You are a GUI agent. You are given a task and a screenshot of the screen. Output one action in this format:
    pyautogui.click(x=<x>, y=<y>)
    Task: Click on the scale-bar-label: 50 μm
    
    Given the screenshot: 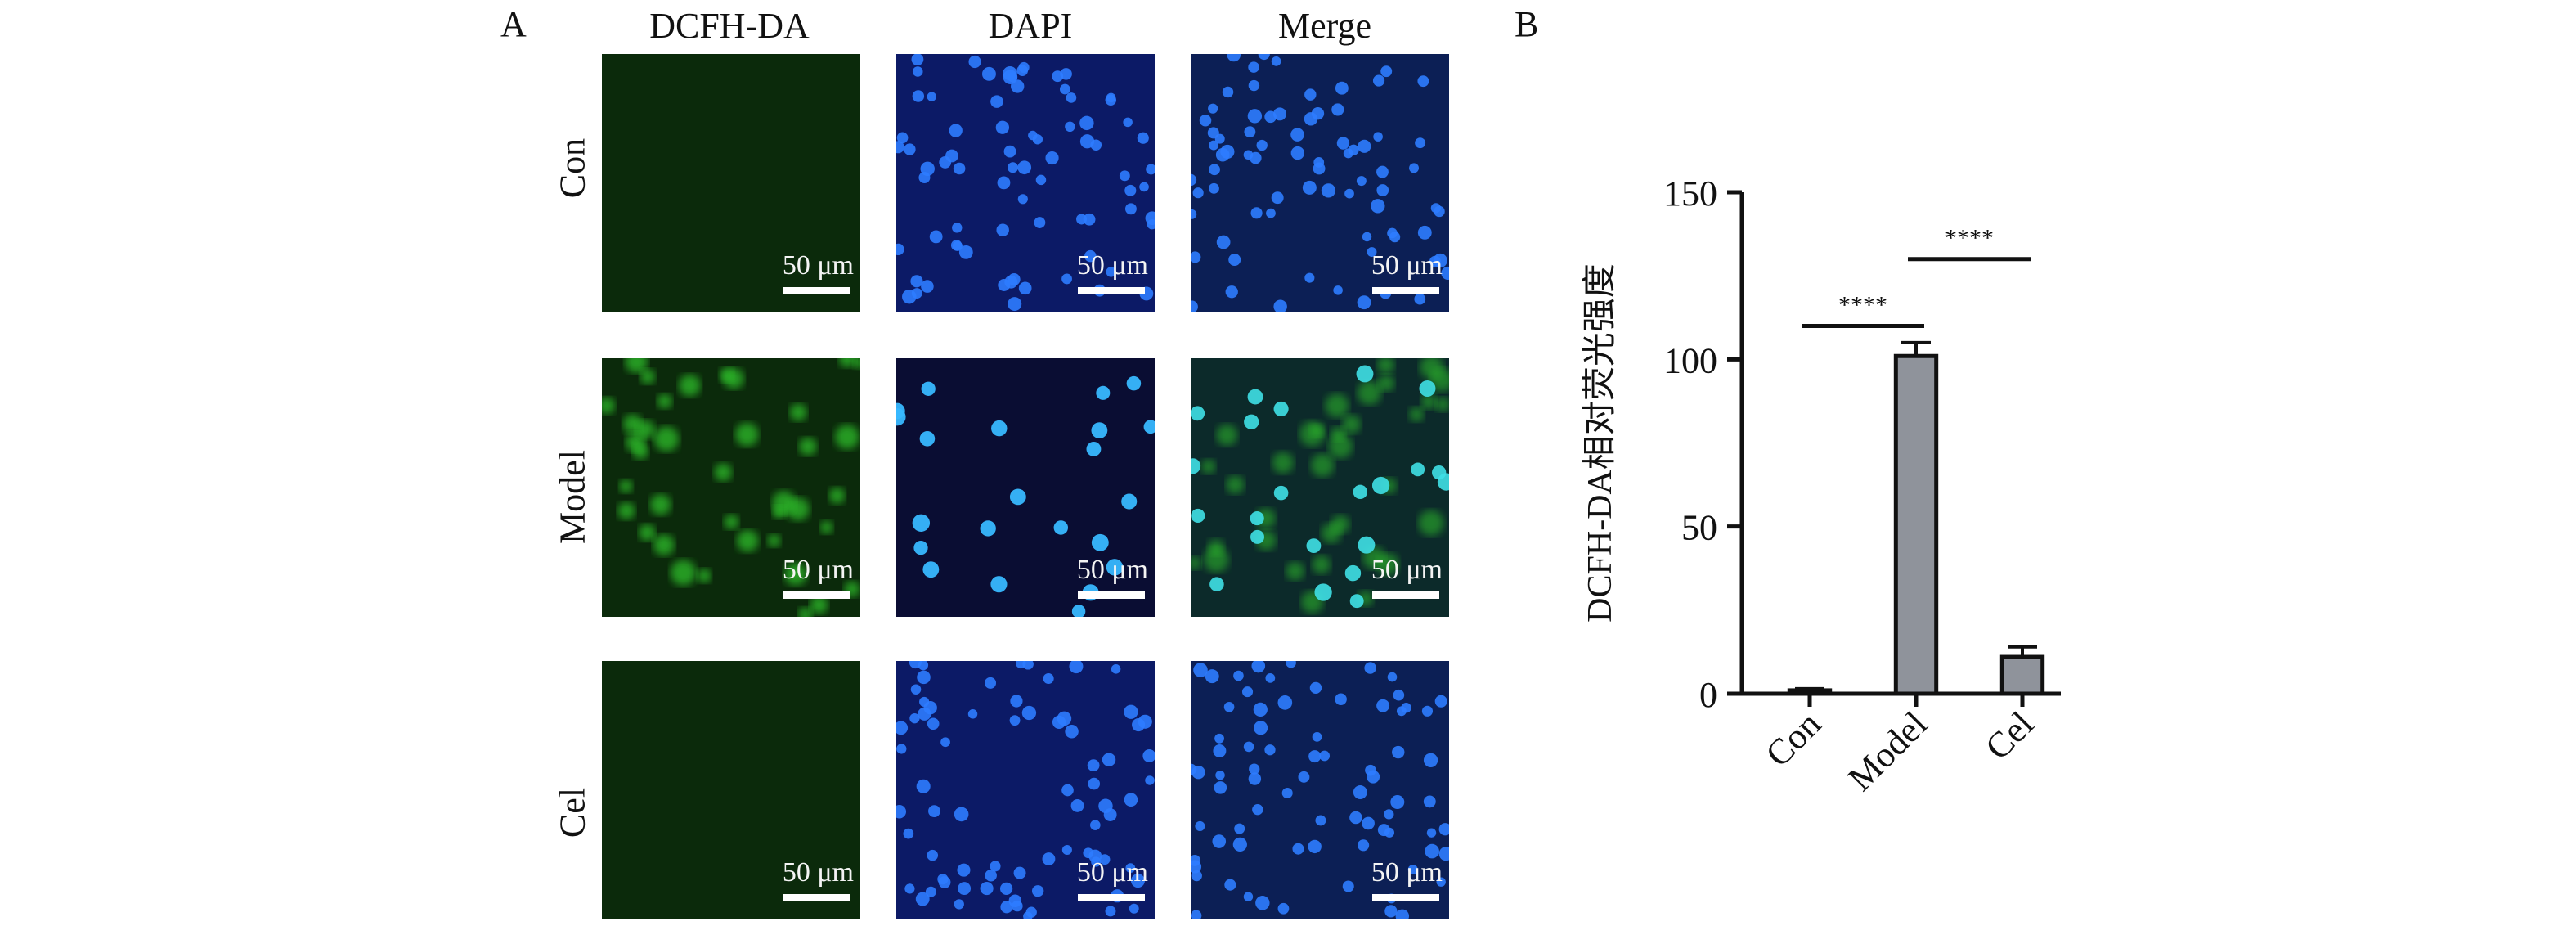 What is the action you would take?
    pyautogui.click(x=818, y=570)
    